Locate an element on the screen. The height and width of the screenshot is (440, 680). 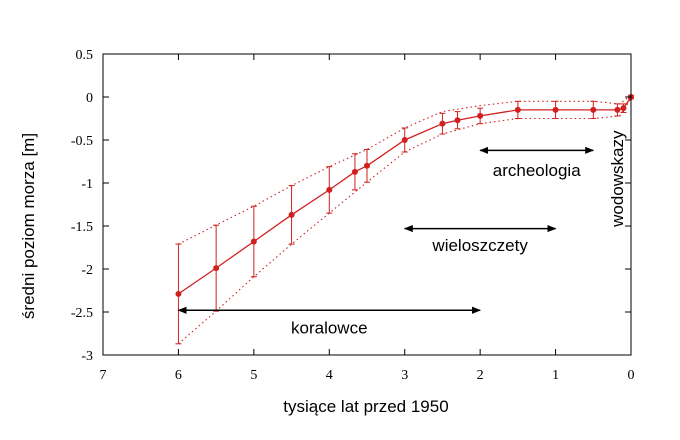
y-tick-label: -1.5 is located at coordinates (82, 227).